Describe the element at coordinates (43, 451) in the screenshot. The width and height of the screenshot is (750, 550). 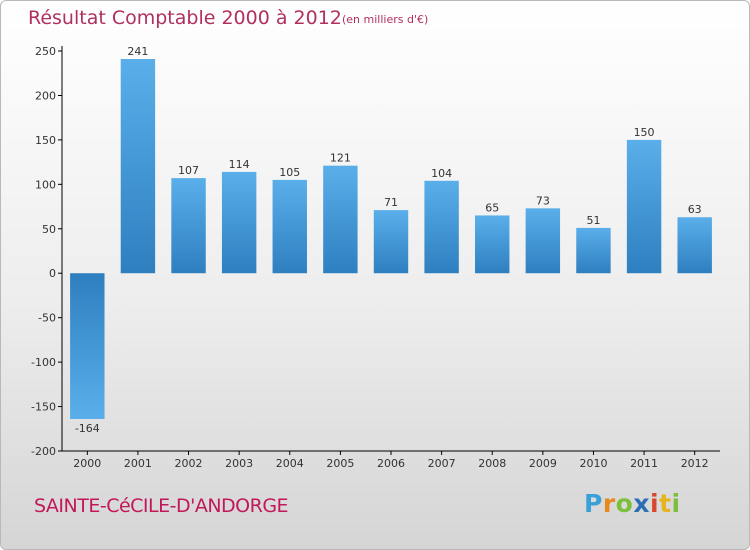
I see `y-tick-label: -200` at that location.